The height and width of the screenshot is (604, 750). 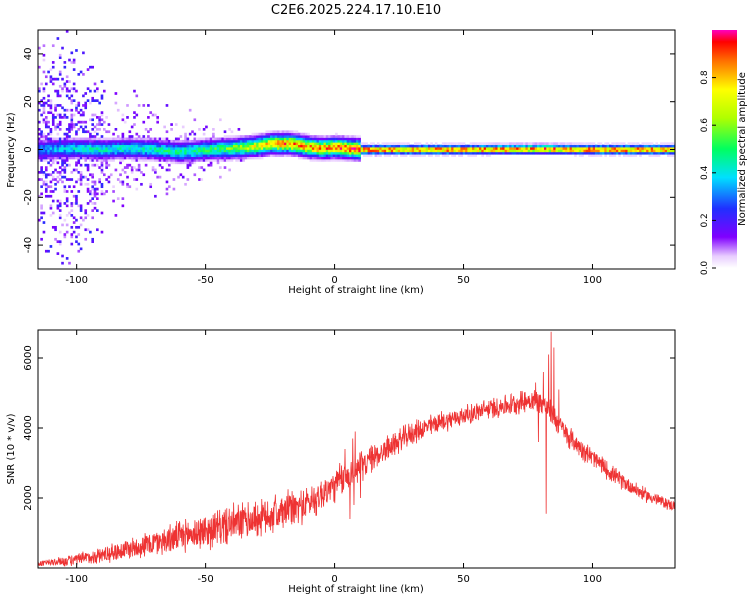 I want to click on snr-y-tick-label: 2000, so click(x=28, y=497).